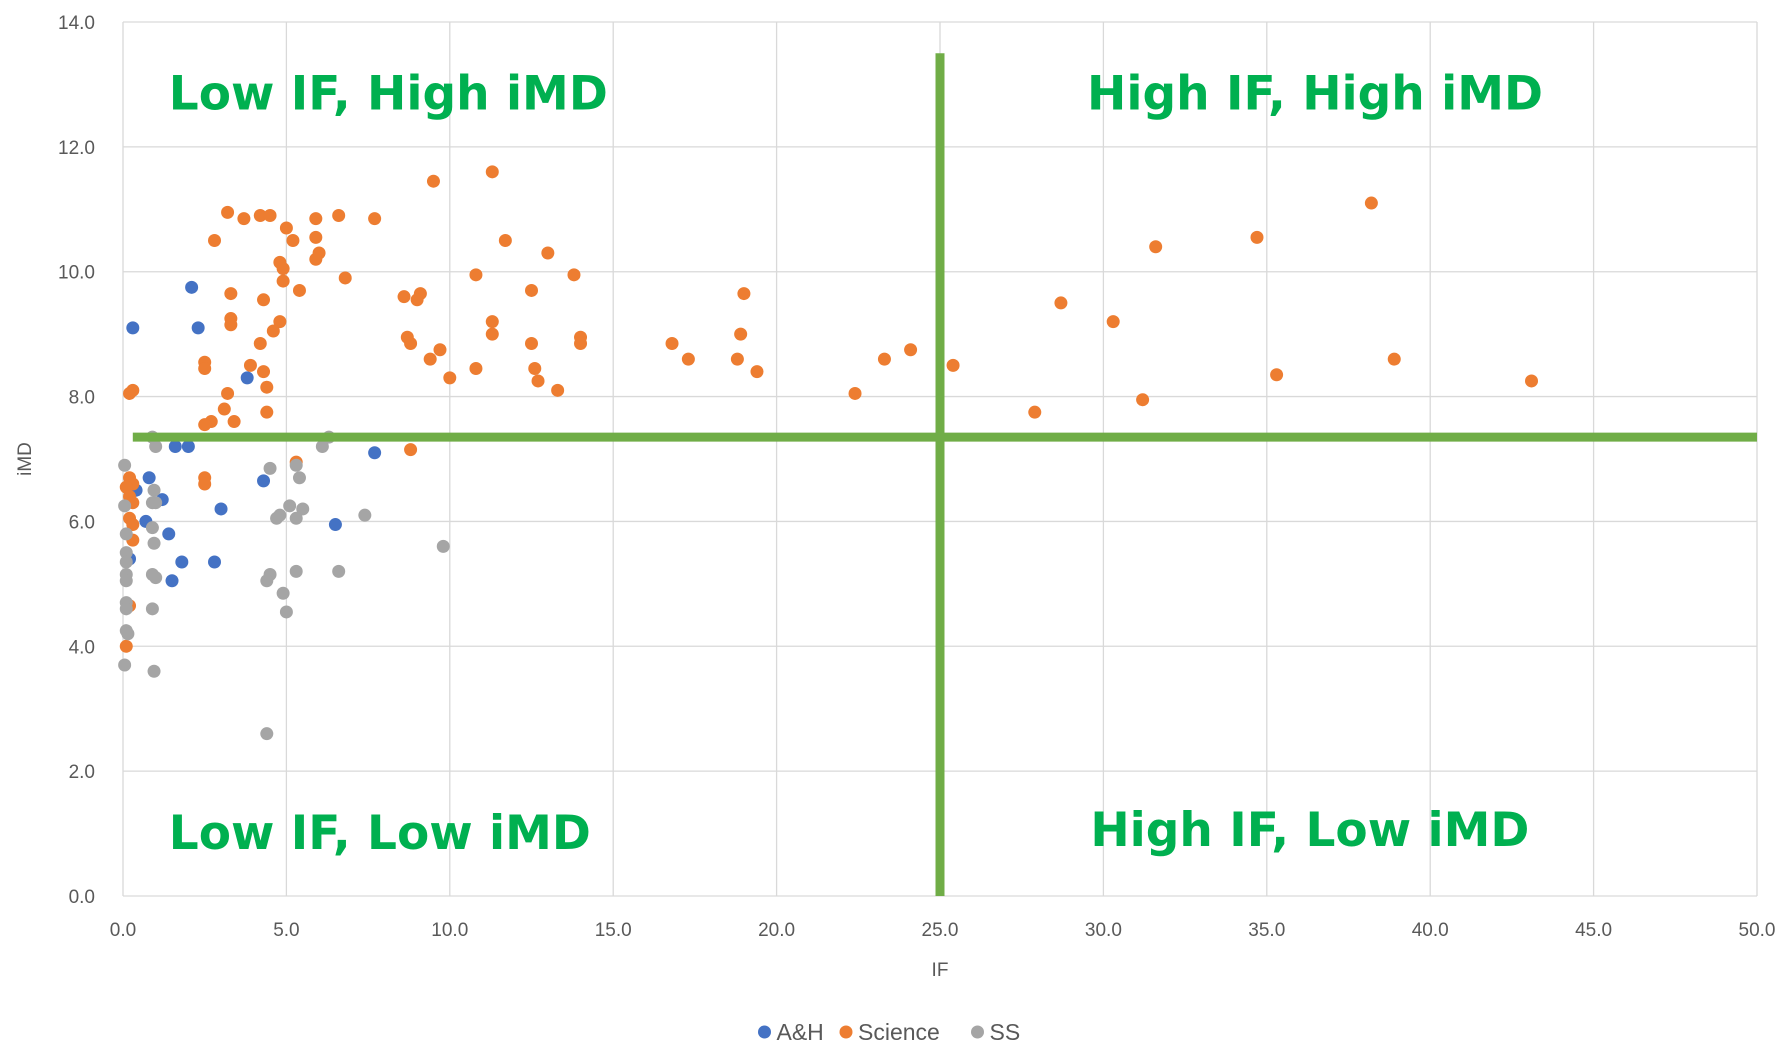 Image resolution: width=1783 pixels, height=1055 pixels. I want to click on x-tick-label: 45.0, so click(1593, 930).